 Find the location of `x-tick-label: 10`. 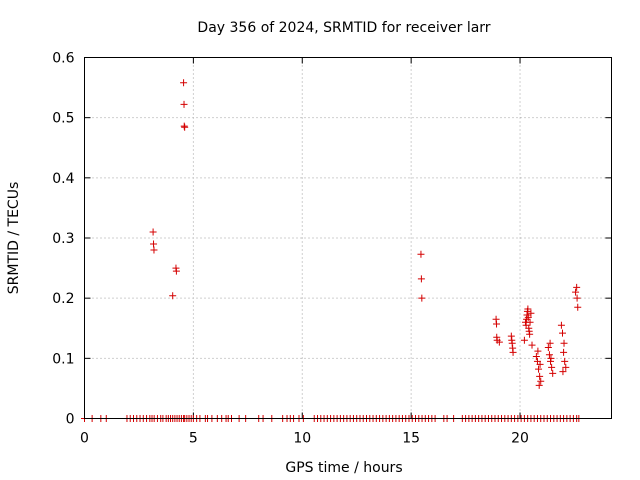

x-tick-label: 10 is located at coordinates (302, 439).